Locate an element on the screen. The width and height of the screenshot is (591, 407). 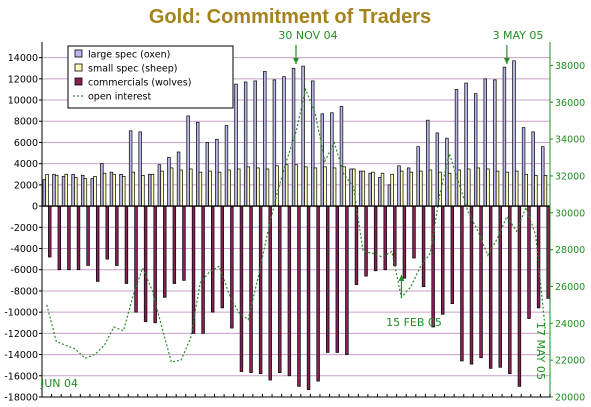
legend-swatch is located at coordinates (78, 81).